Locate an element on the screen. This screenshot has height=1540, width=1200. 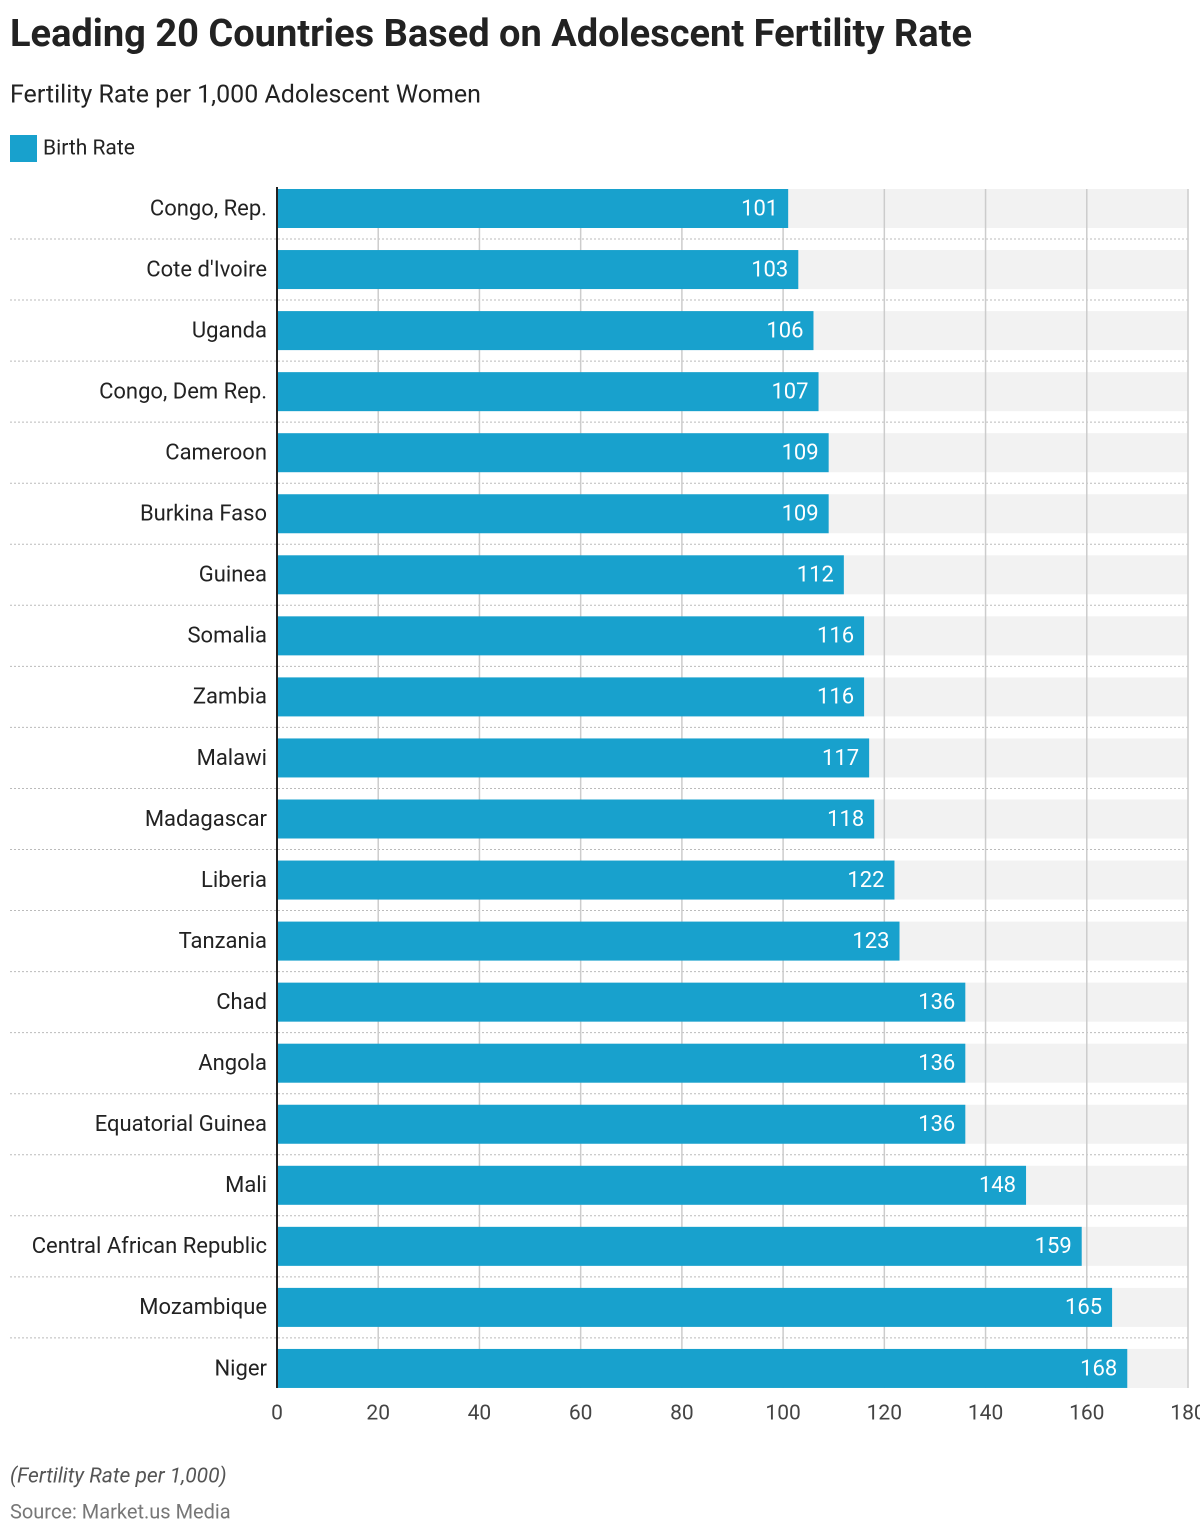
value-label: 101 is located at coordinates (759, 208).